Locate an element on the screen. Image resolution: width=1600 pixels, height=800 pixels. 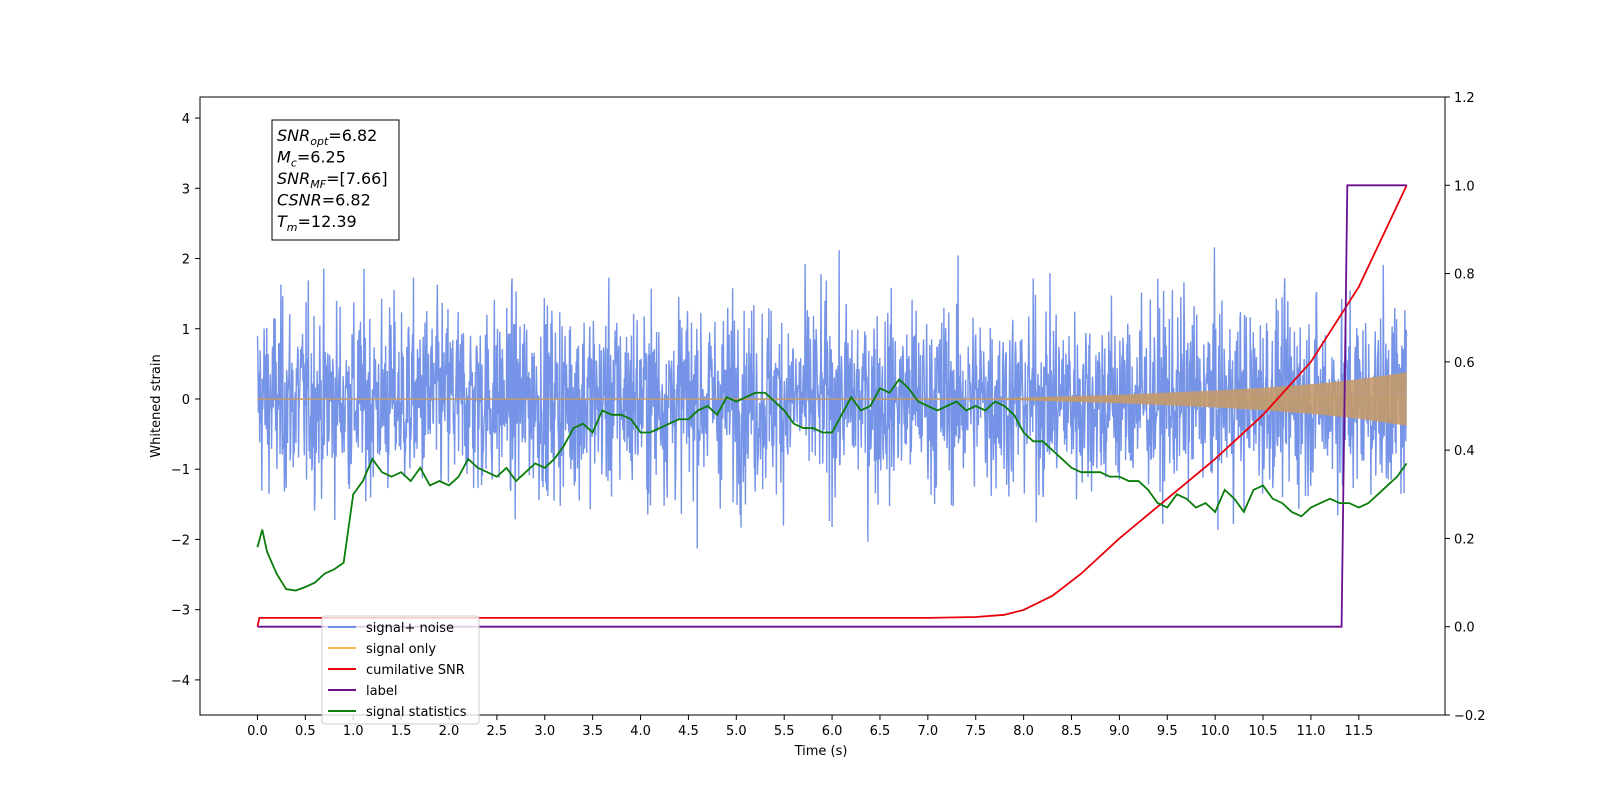
y2-tick-label: 0.6 is located at coordinates (1464, 363).